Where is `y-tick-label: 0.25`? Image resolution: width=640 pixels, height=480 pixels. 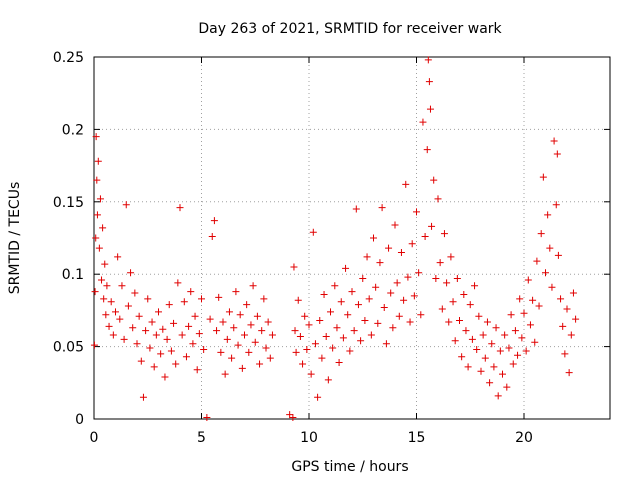 y-tick-label: 0.25 is located at coordinates (68, 58).